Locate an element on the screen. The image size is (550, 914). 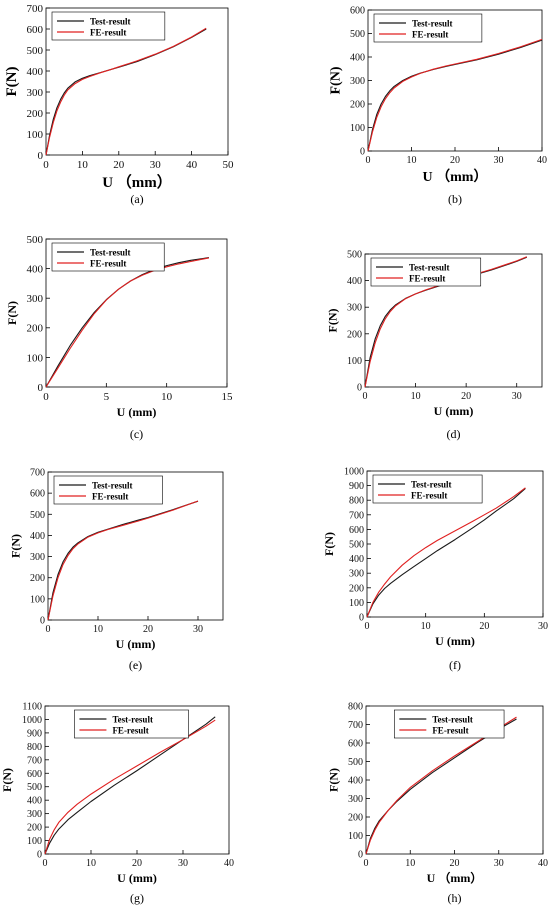
panel-caption: (a) is located at coordinates (136, 199).